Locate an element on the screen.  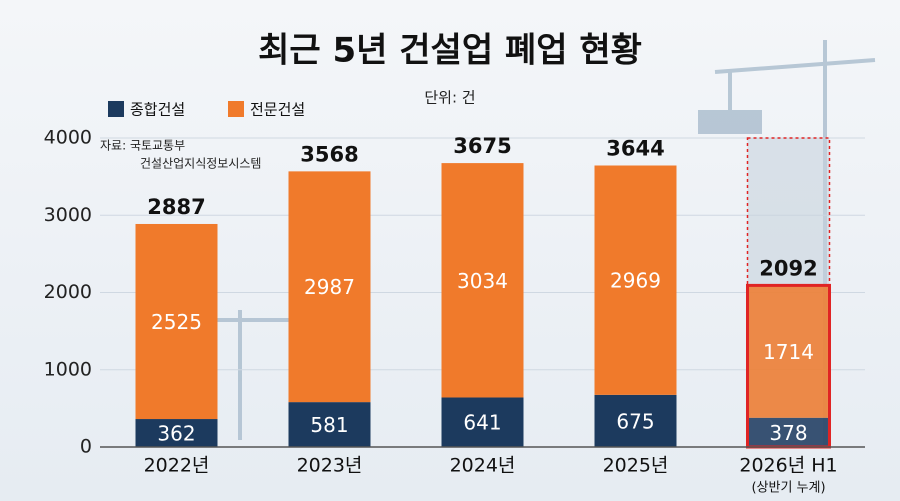
segment-label: 641 is located at coordinates (482, 423).